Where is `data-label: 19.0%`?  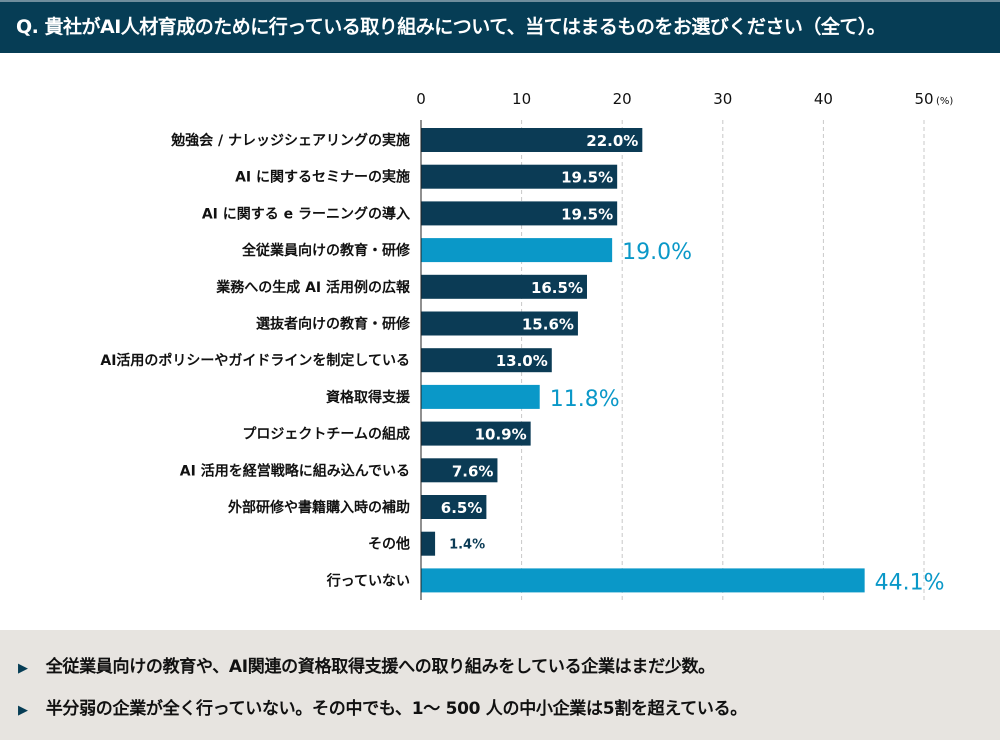 data-label: 19.0% is located at coordinates (657, 252).